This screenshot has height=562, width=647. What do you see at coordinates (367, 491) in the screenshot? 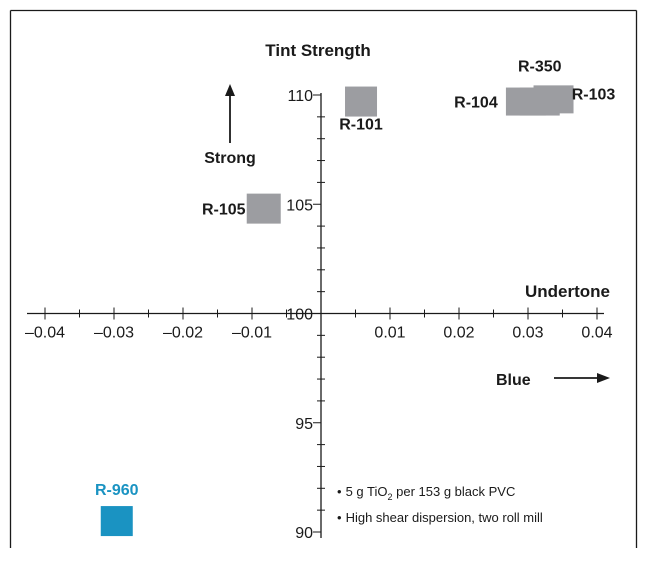
I see `note-1-prefix: 5 g TiO` at bounding box center [367, 491].